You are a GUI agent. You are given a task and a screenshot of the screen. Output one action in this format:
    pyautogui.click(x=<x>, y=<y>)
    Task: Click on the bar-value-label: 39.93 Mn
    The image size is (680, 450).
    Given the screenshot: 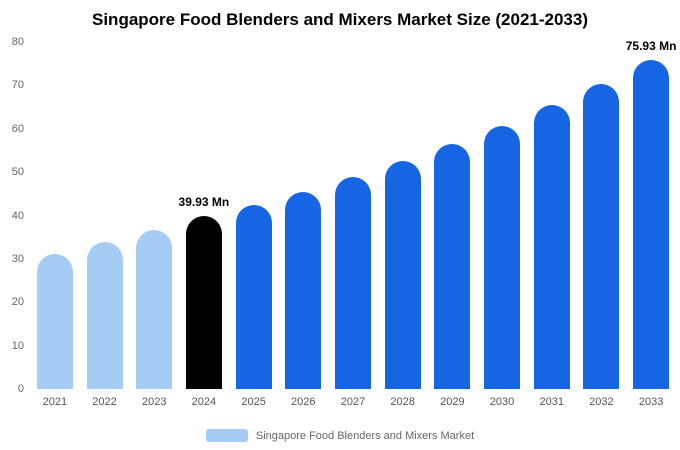 What is the action you would take?
    pyautogui.click(x=204, y=201)
    